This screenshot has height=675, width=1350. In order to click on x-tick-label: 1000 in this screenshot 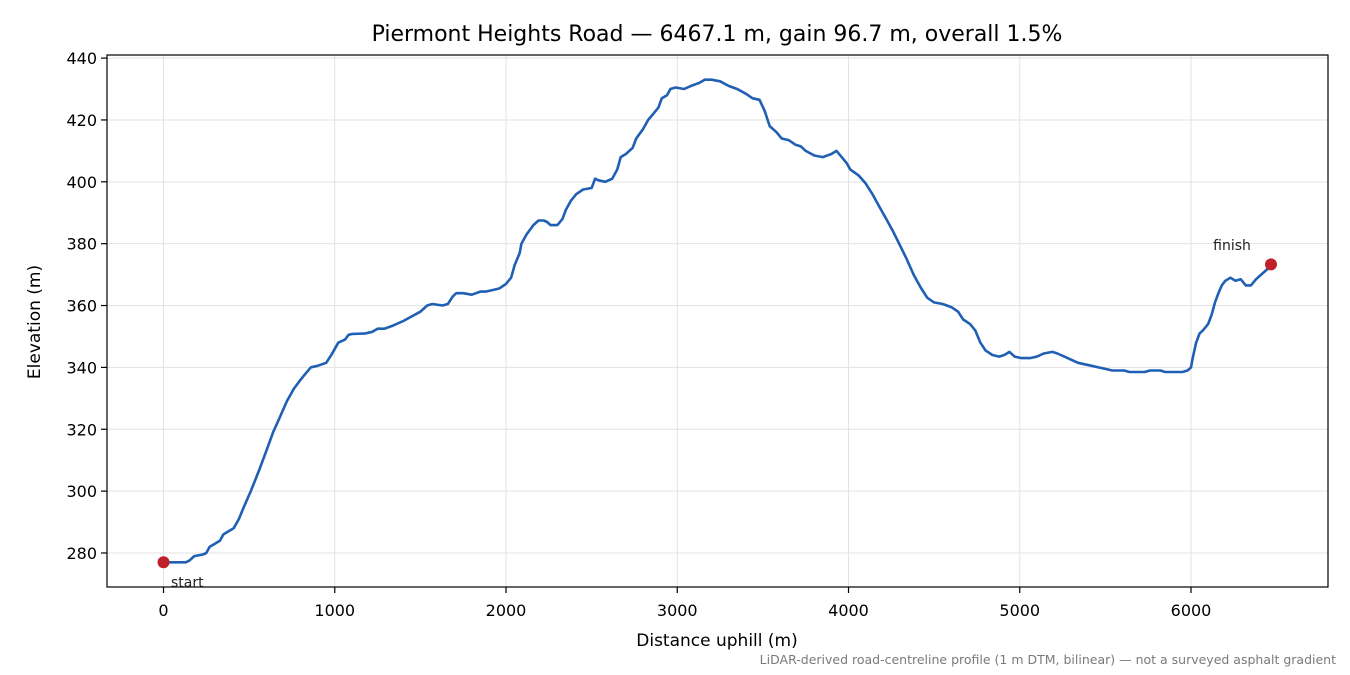, I will do `click(334, 610)`.